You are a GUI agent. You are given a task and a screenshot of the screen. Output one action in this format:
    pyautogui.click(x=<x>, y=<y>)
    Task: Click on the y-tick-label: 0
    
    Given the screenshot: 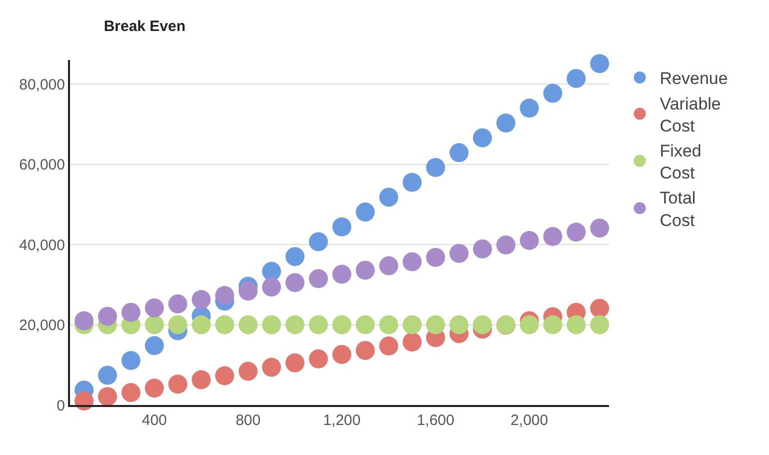 What is the action you would take?
    pyautogui.click(x=60, y=405)
    